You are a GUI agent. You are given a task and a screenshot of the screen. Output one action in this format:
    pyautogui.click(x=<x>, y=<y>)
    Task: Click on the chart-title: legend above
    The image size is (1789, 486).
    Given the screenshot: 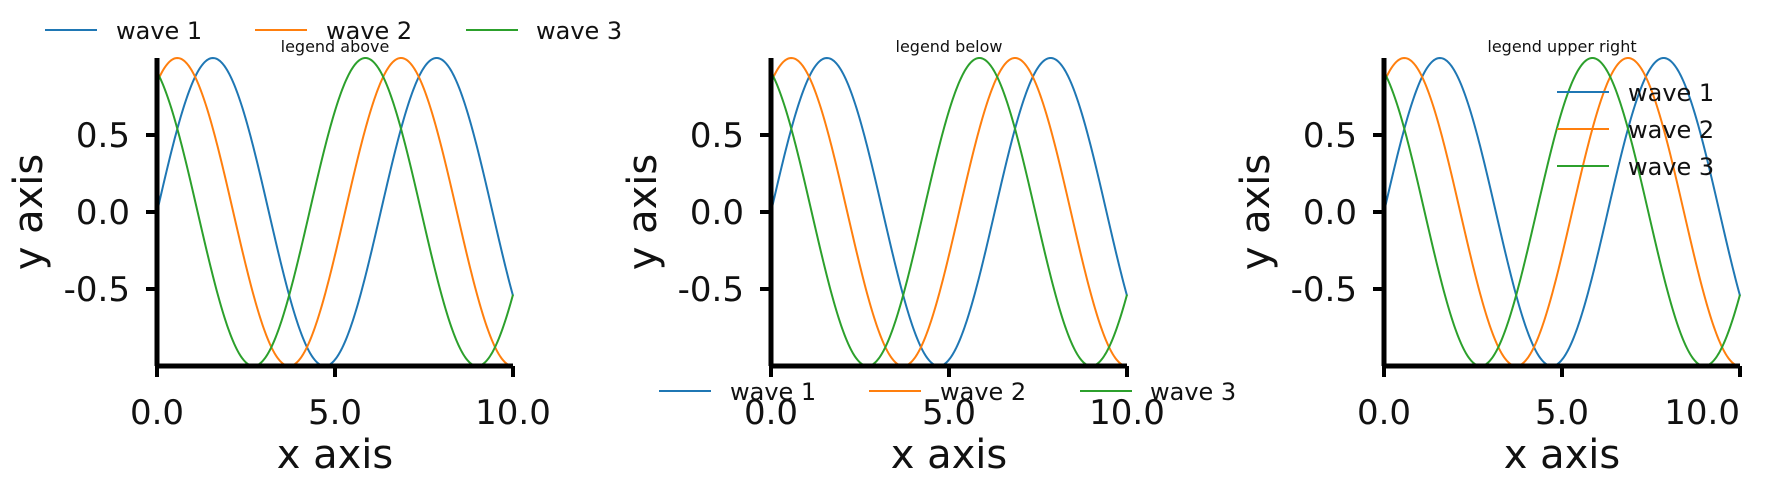 What is the action you would take?
    pyautogui.click(x=335, y=46)
    